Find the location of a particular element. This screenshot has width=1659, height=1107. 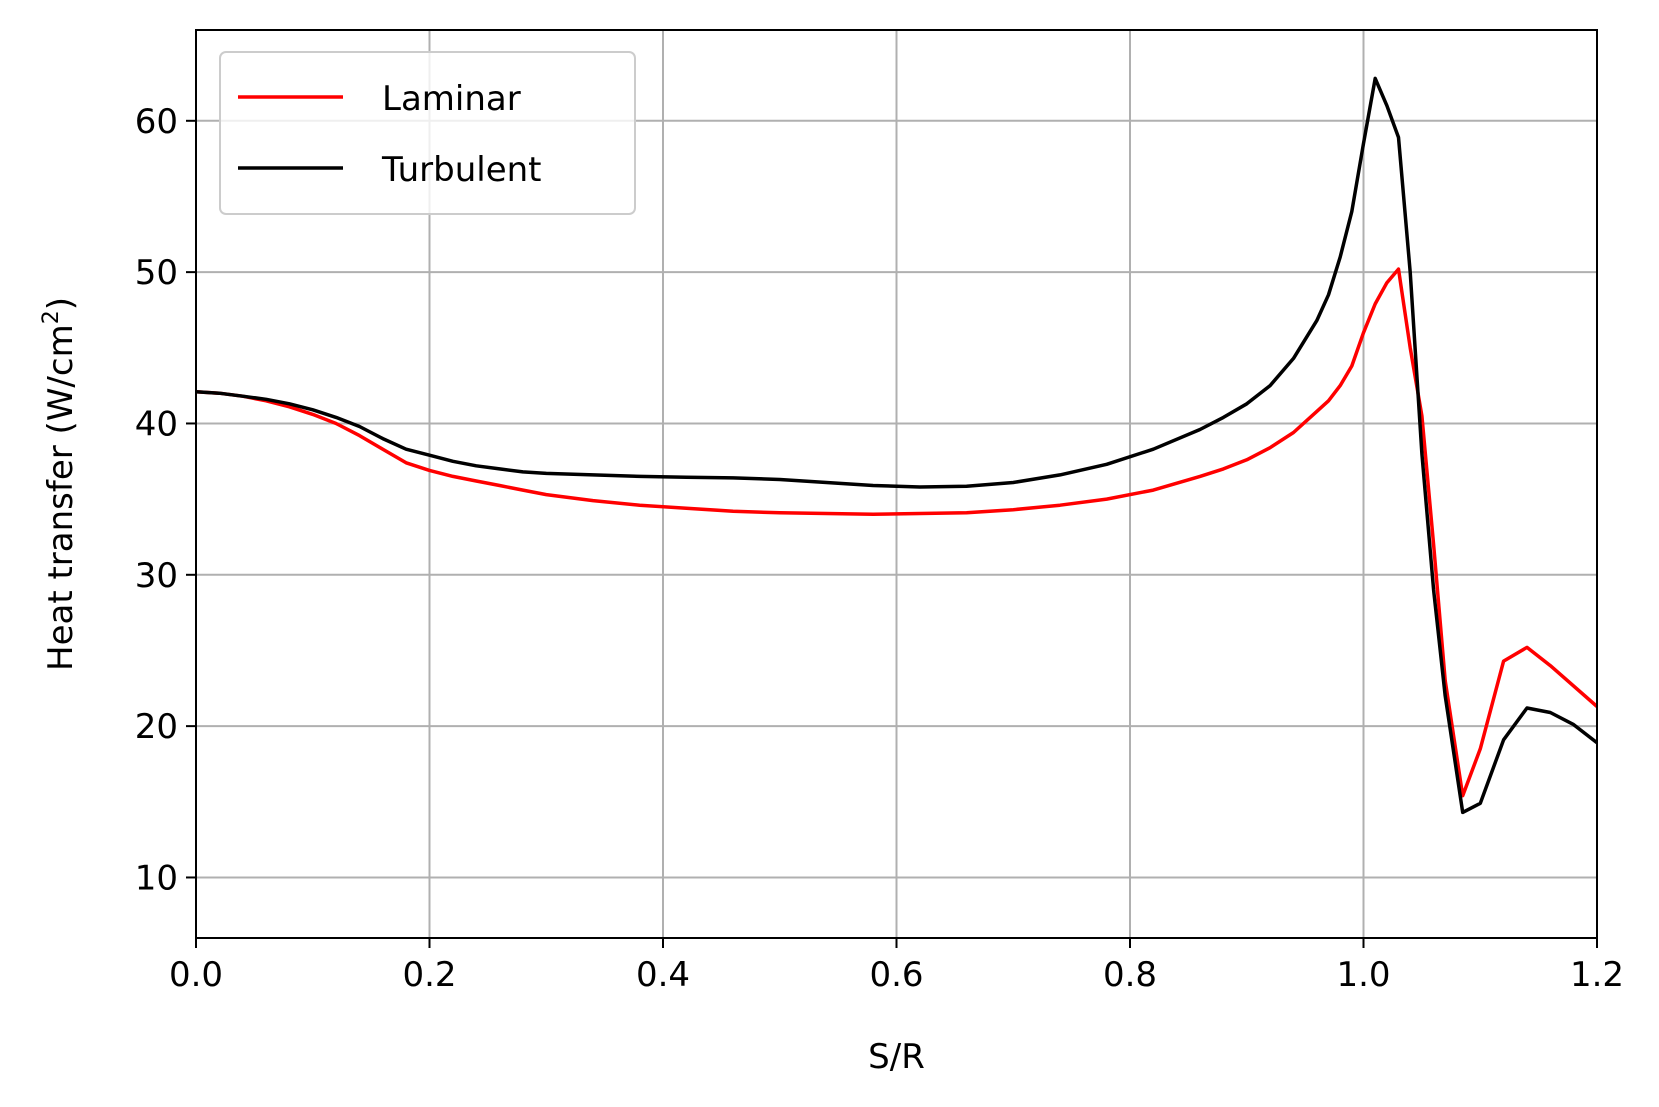

x-axis-title: S/R is located at coordinates (896, 1057).